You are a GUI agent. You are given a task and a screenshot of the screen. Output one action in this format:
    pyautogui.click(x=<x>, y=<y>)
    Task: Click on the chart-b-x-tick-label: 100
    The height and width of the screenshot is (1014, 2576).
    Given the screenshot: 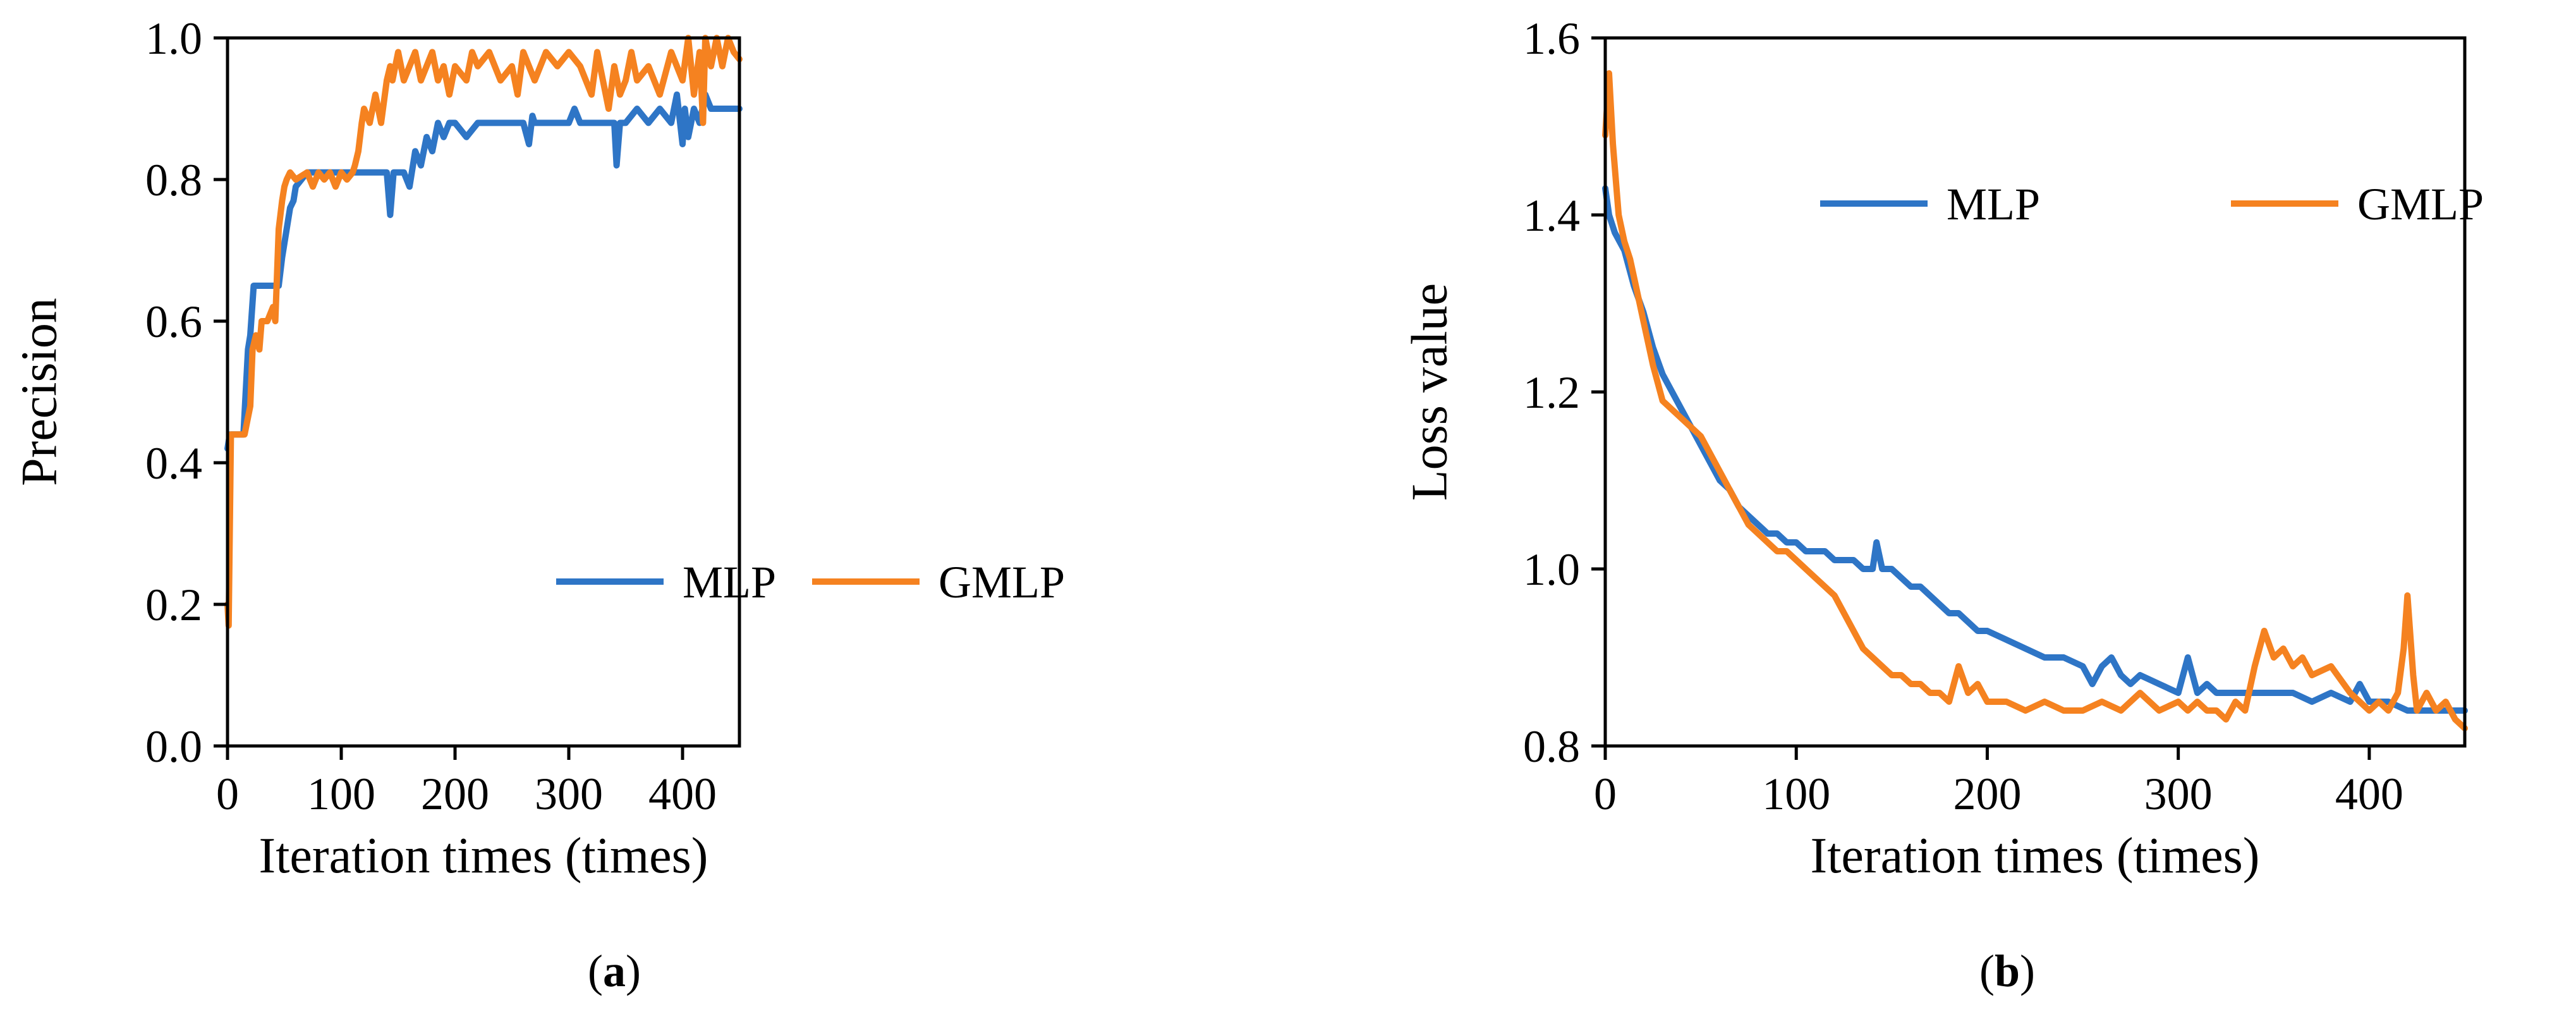 What is the action you would take?
    pyautogui.click(x=1796, y=794)
    